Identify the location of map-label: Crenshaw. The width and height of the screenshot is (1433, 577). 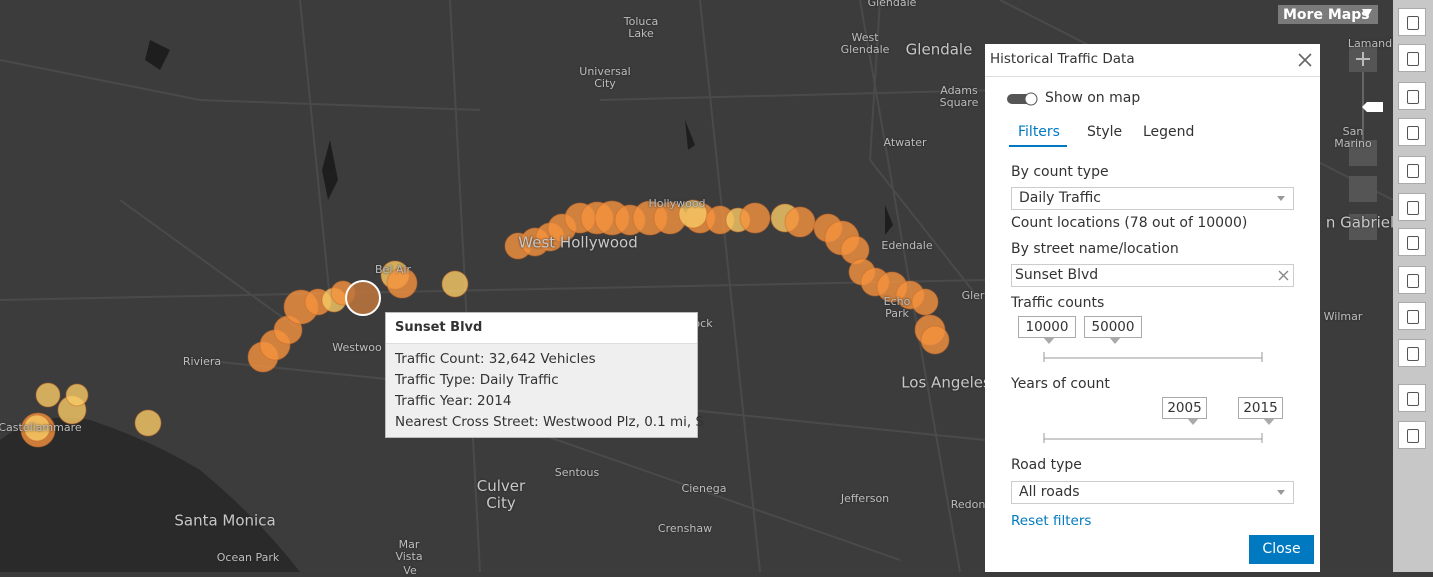
(685, 528).